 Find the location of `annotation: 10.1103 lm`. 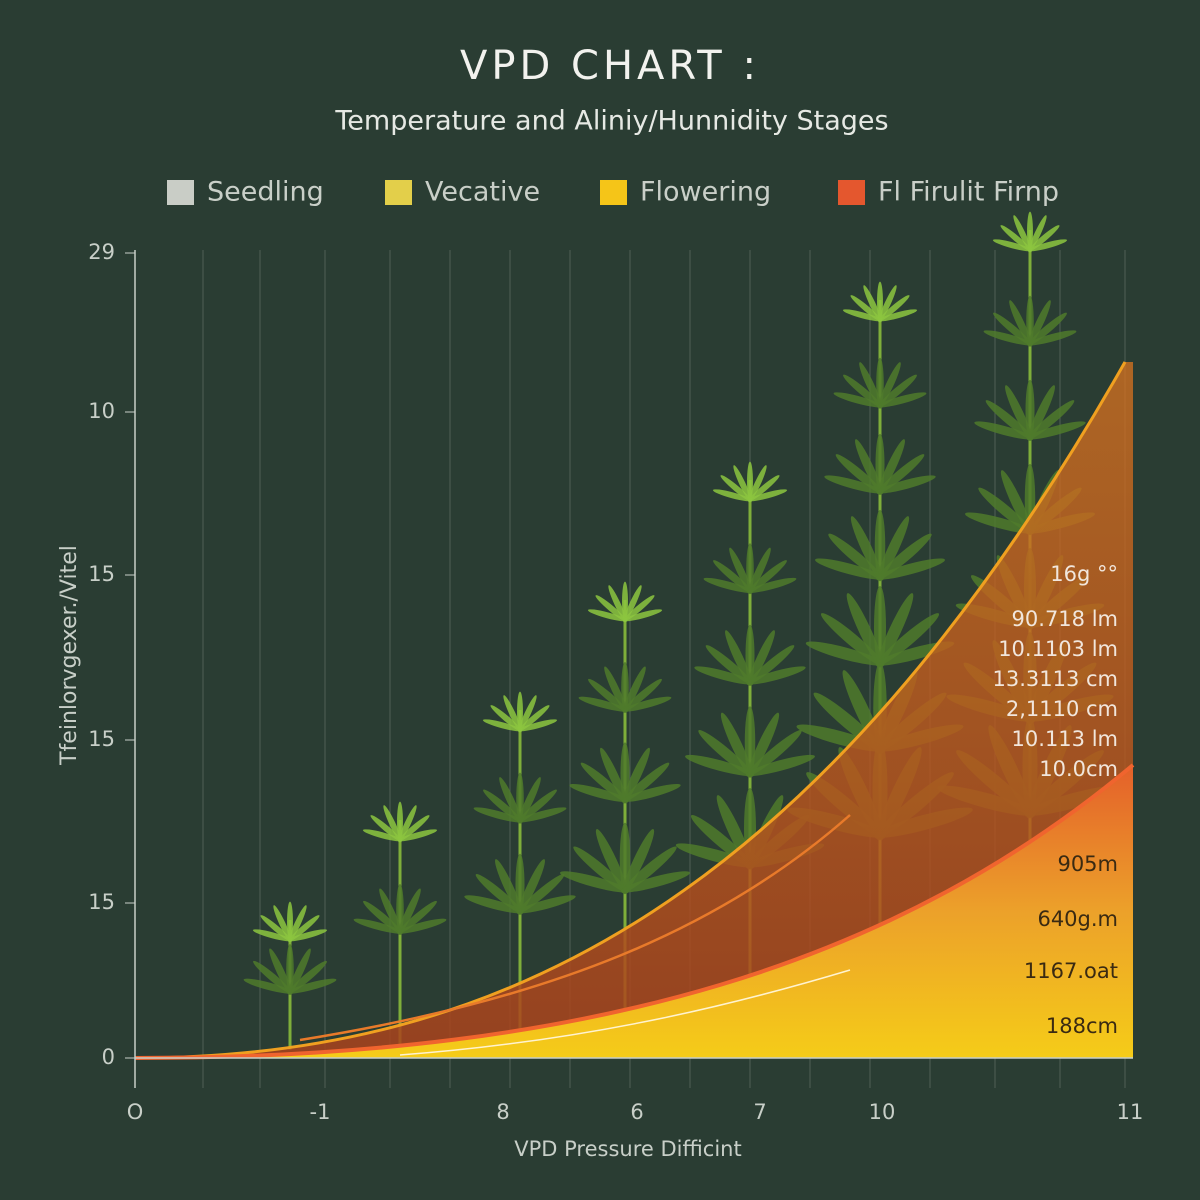

annotation: 10.1103 lm is located at coordinates (1058, 649).